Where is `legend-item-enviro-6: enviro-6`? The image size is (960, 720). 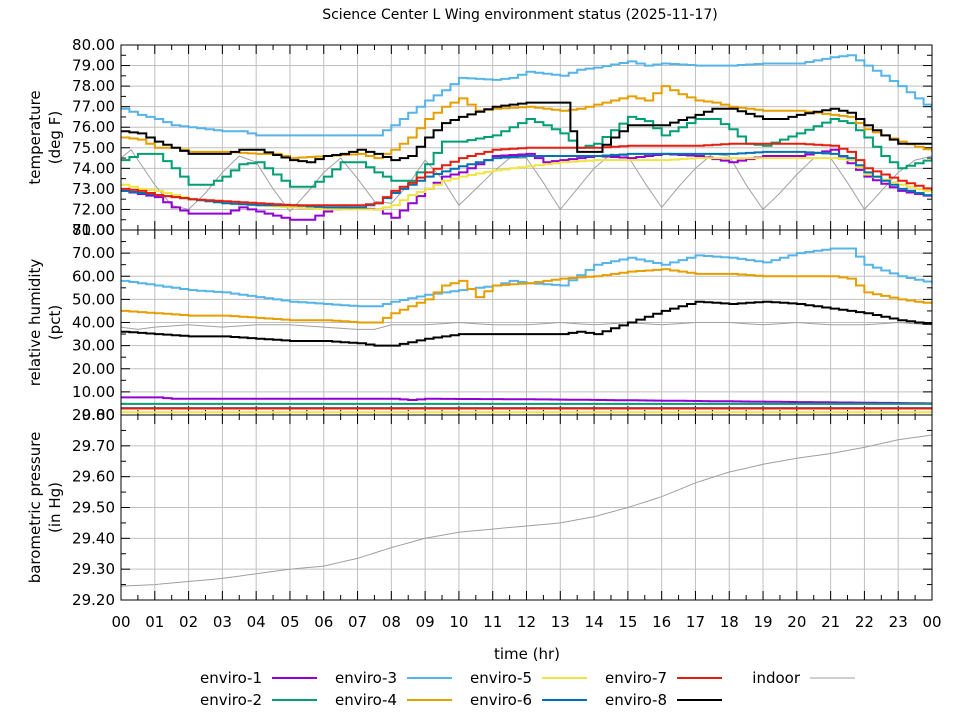 legend-item-enviro-6: enviro-6 is located at coordinates (528, 700).